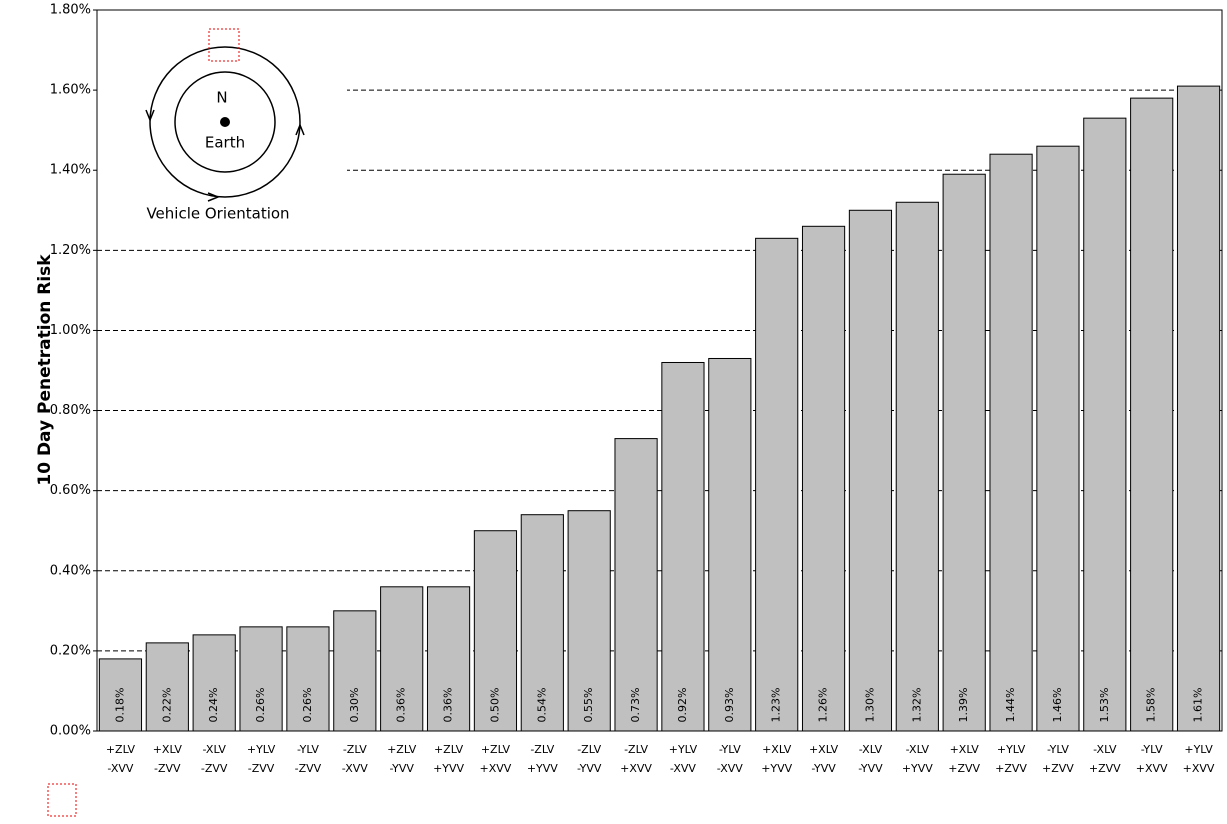  What do you see at coordinates (1104, 705) in the screenshot?
I see `value-label: 1.53%` at bounding box center [1104, 705].